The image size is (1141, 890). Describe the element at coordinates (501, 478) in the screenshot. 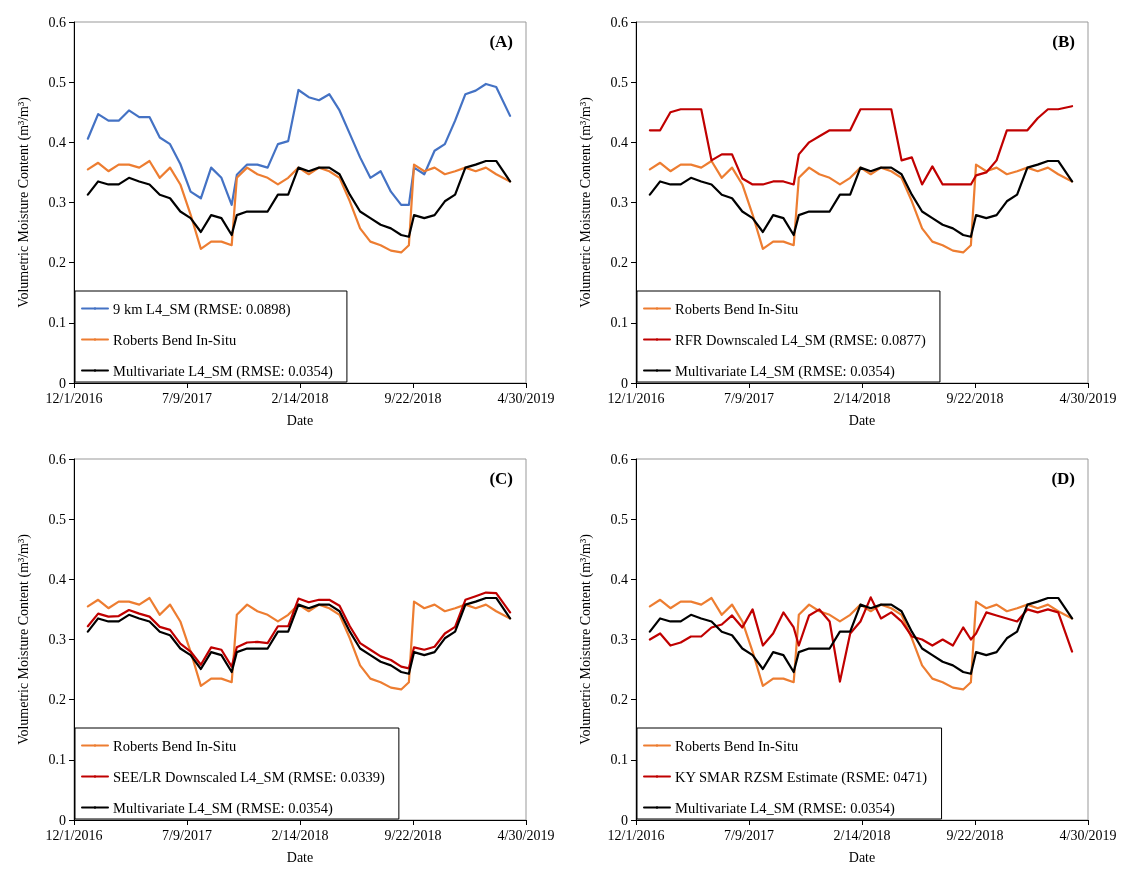

I see `text: (C)` at that location.